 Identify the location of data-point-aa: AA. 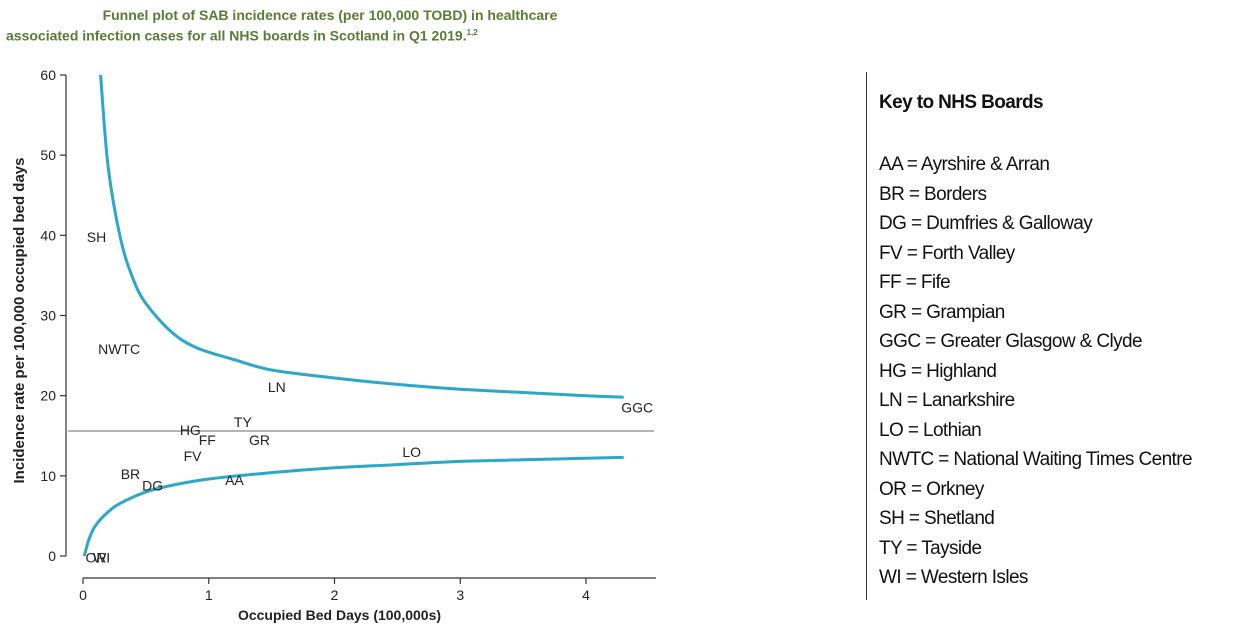
(234, 480).